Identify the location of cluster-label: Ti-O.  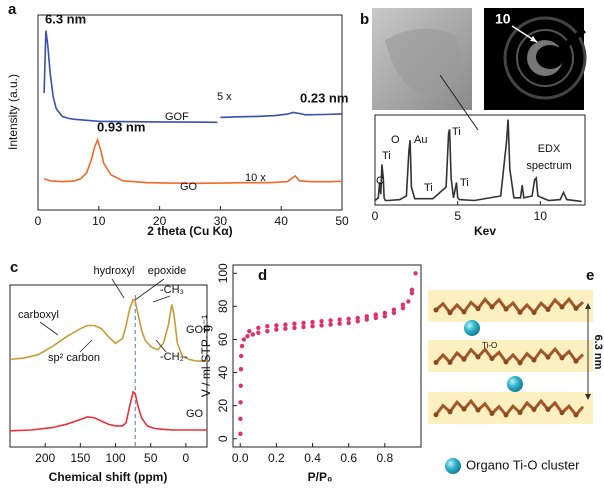
(489, 345).